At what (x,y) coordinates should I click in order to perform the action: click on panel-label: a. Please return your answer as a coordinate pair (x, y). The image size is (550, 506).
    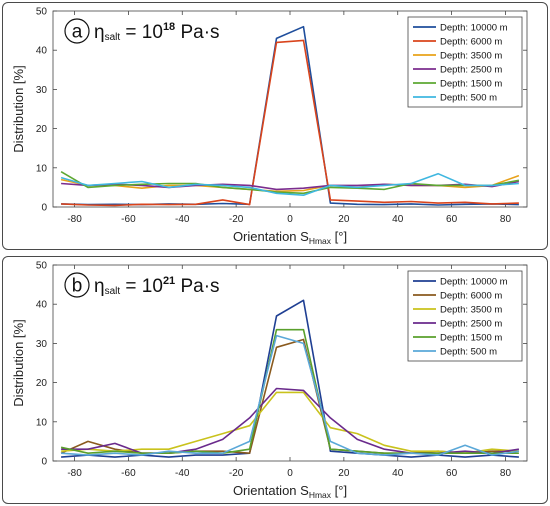
    Looking at the image, I should click on (77, 32).